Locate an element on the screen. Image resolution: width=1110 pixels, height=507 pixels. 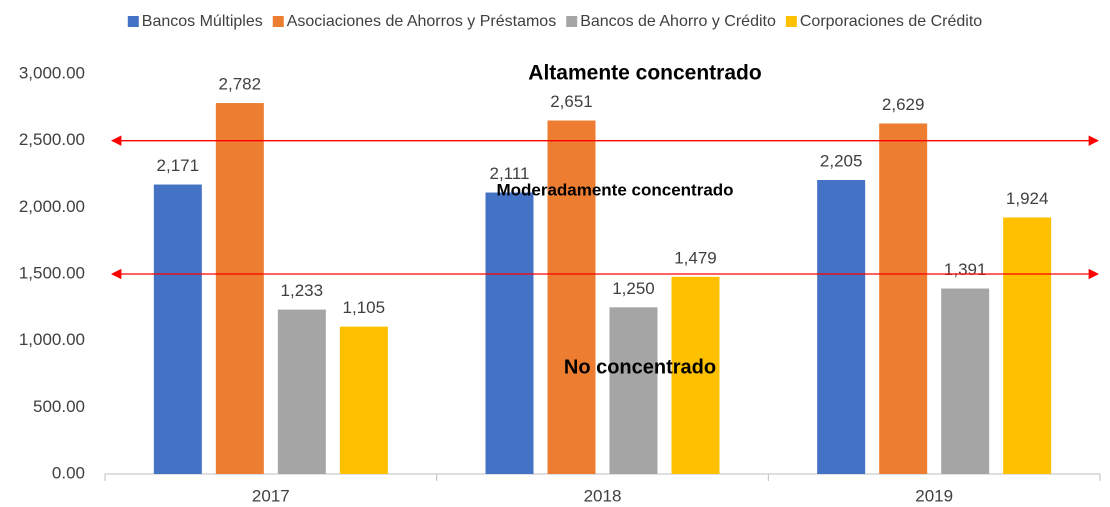
annotation: No concentrado is located at coordinates (640, 367).